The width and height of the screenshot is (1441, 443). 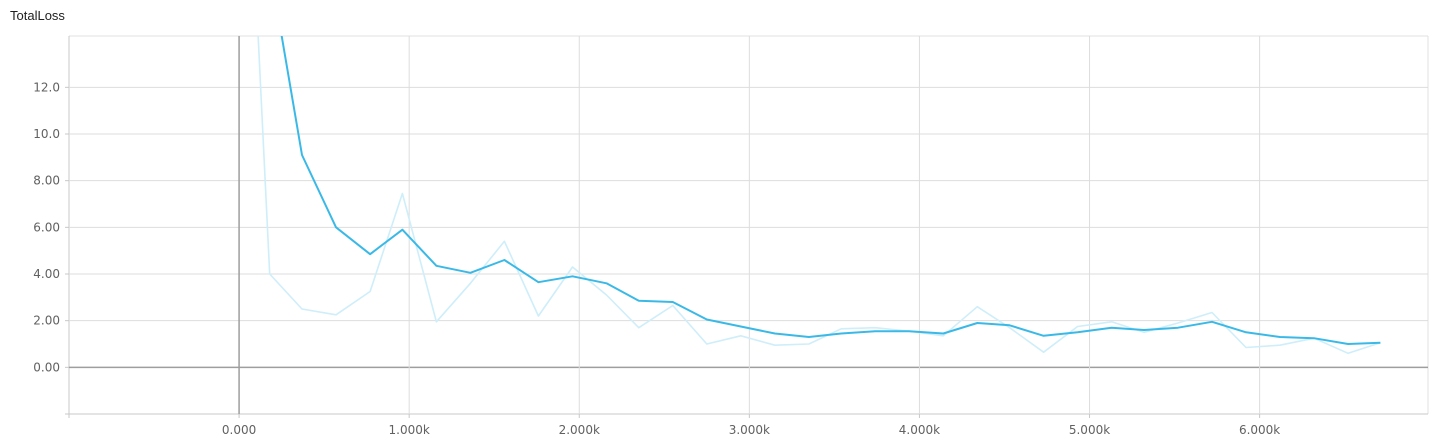 What do you see at coordinates (409, 430) in the screenshot?
I see `x-tick-label: 1.000k` at bounding box center [409, 430].